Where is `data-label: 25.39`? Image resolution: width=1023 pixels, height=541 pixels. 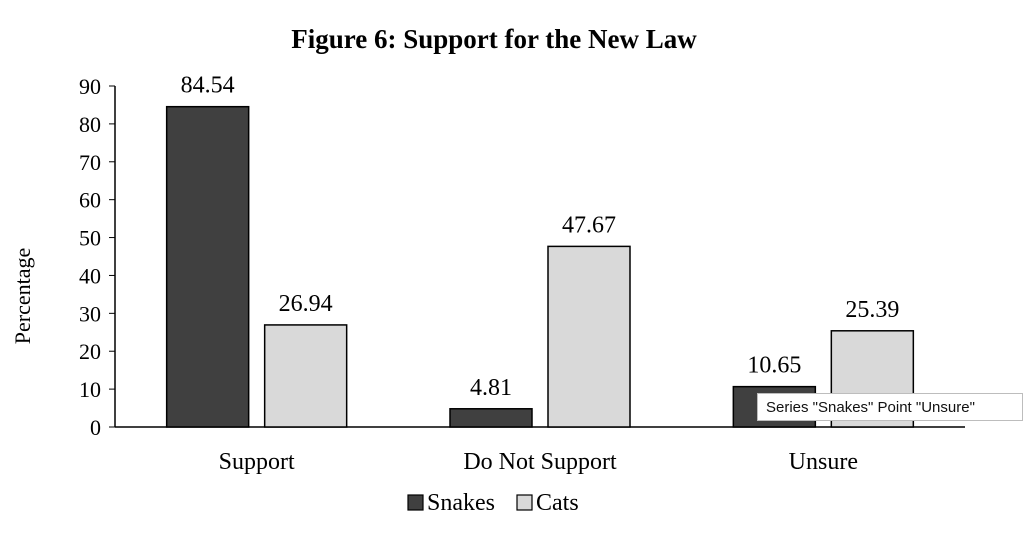
data-label: 25.39 is located at coordinates (872, 310).